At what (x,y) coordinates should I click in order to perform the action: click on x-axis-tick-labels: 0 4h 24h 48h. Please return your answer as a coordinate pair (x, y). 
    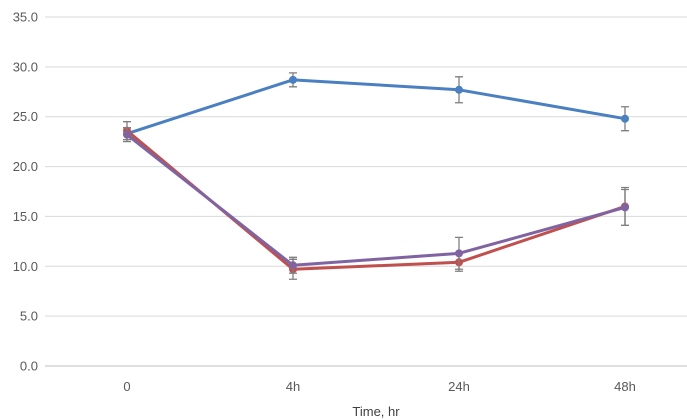
    Looking at the image, I should click on (379, 386).